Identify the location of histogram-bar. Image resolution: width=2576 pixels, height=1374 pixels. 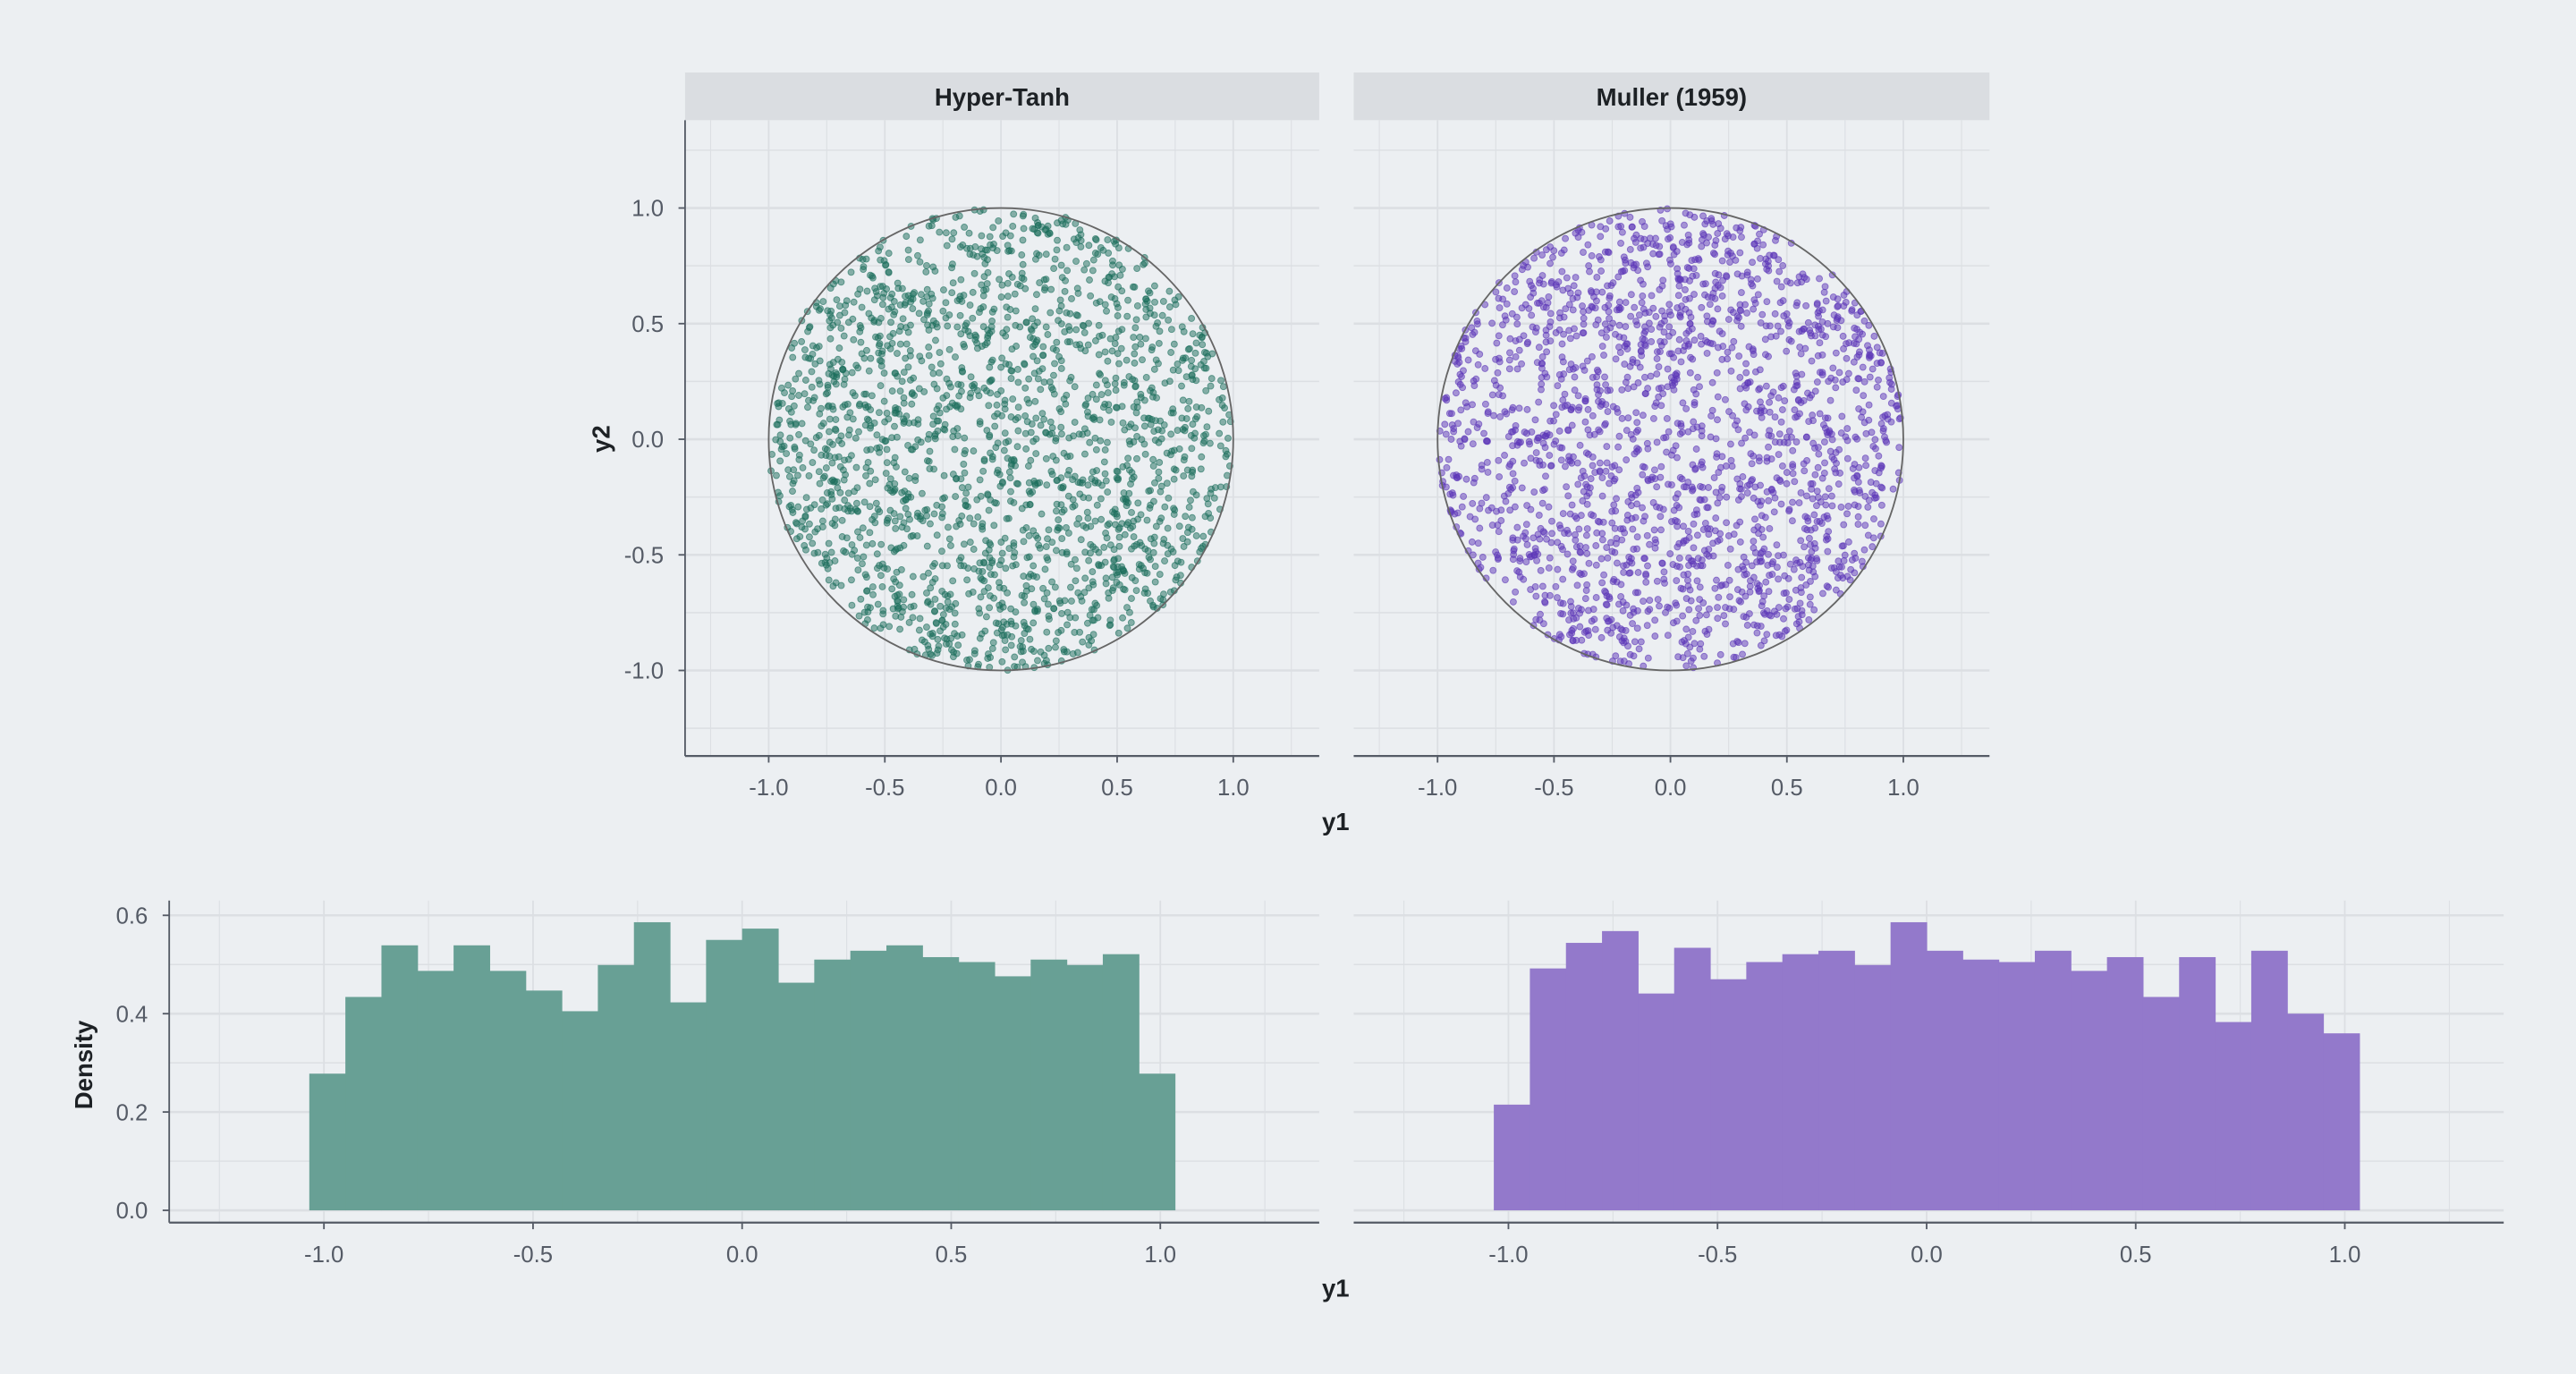
(1728, 1095).